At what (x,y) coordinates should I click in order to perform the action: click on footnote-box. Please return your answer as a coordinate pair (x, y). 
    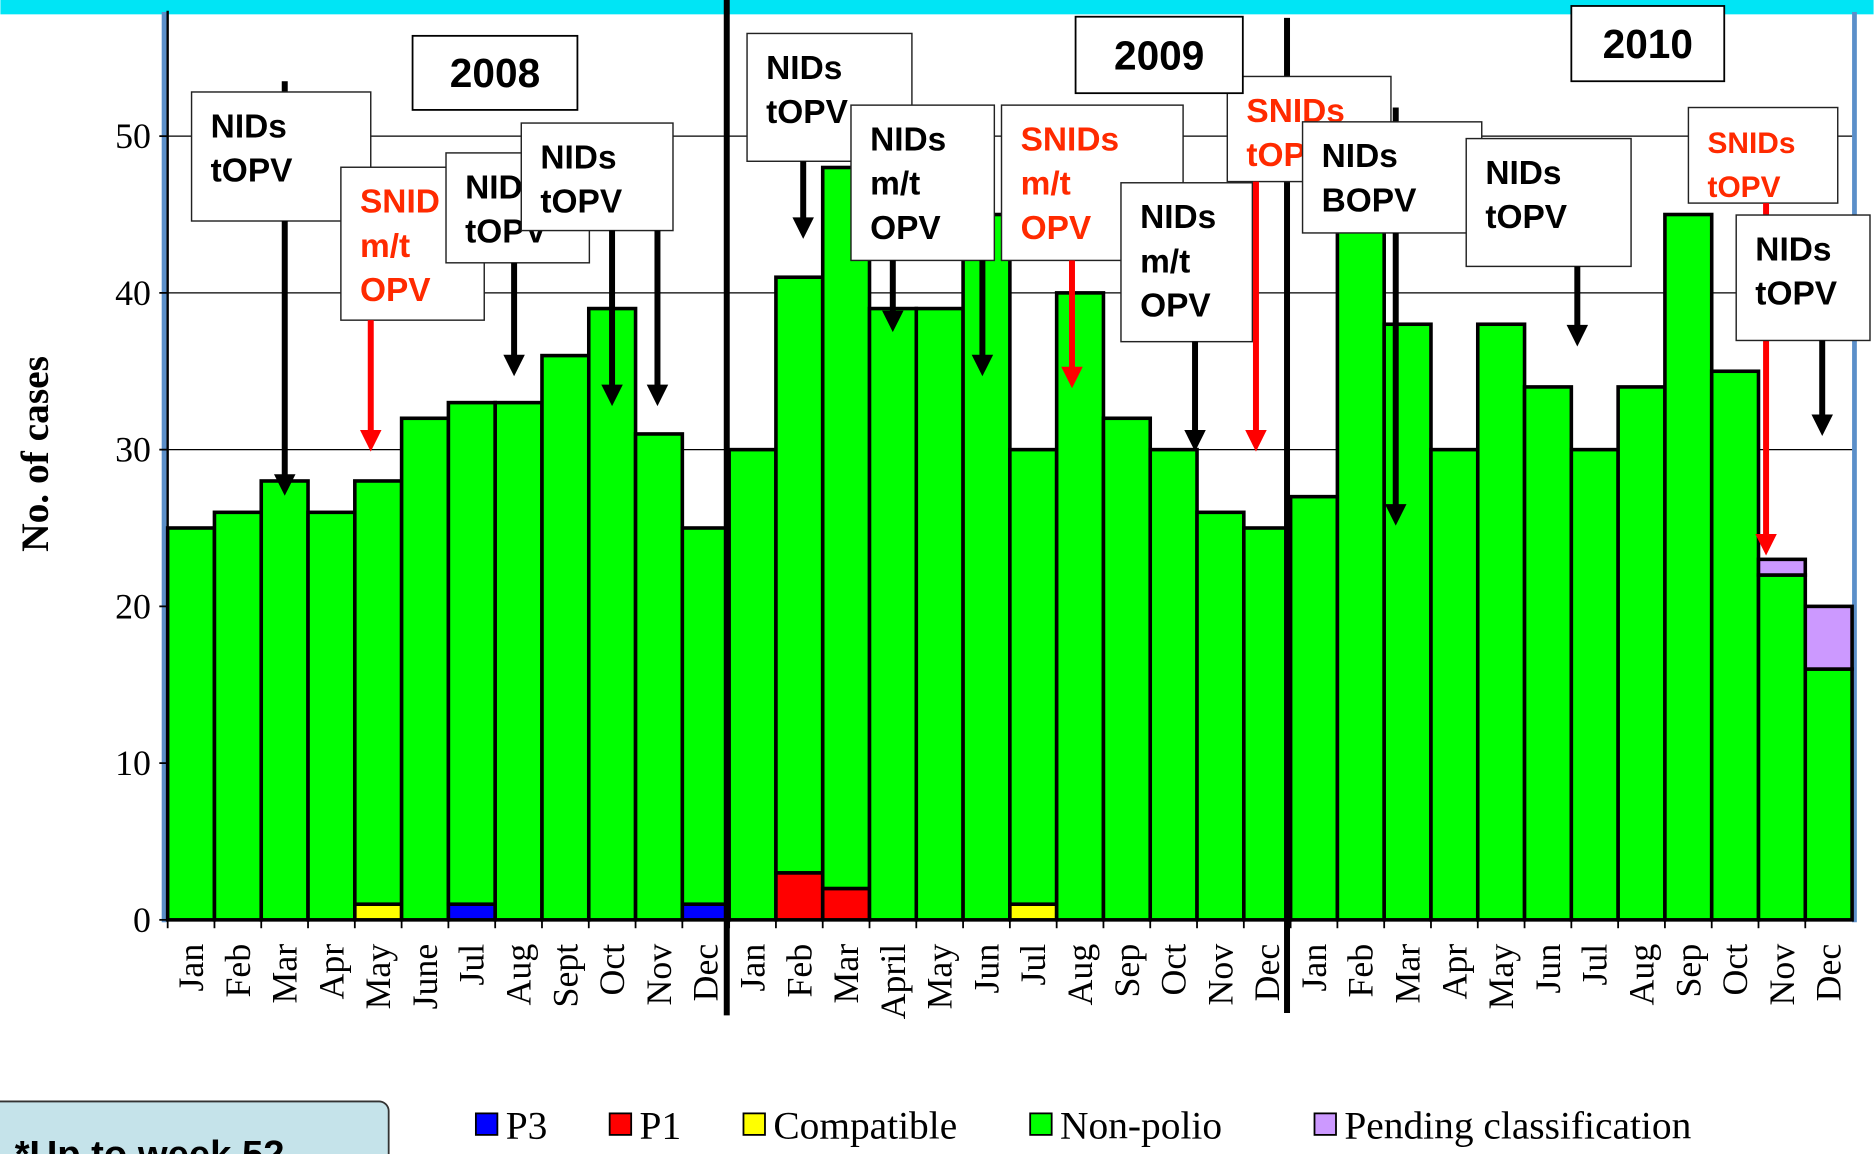
    Looking at the image, I should click on (195, 1127).